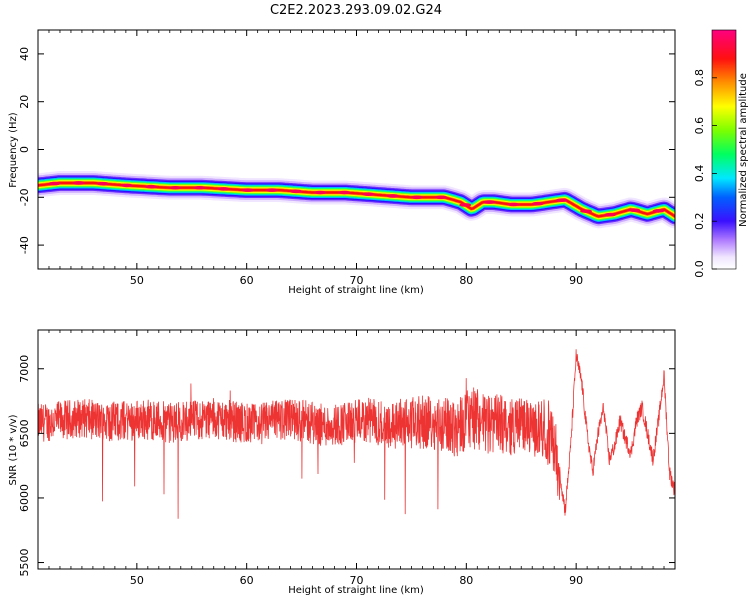 The width and height of the screenshot is (750, 600). I want to click on spectrogram-y-axis-label: Frequency (Hz), so click(13, 150).